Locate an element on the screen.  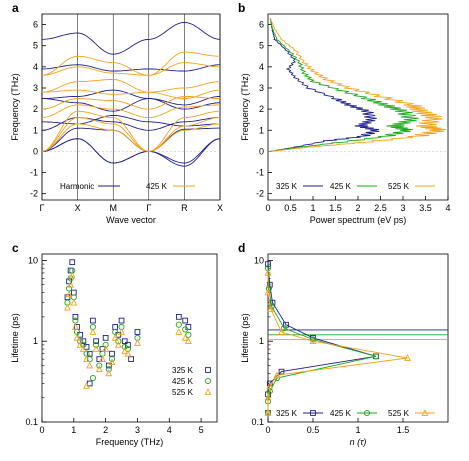
x-tick-label: R is located at coordinates (184, 208).